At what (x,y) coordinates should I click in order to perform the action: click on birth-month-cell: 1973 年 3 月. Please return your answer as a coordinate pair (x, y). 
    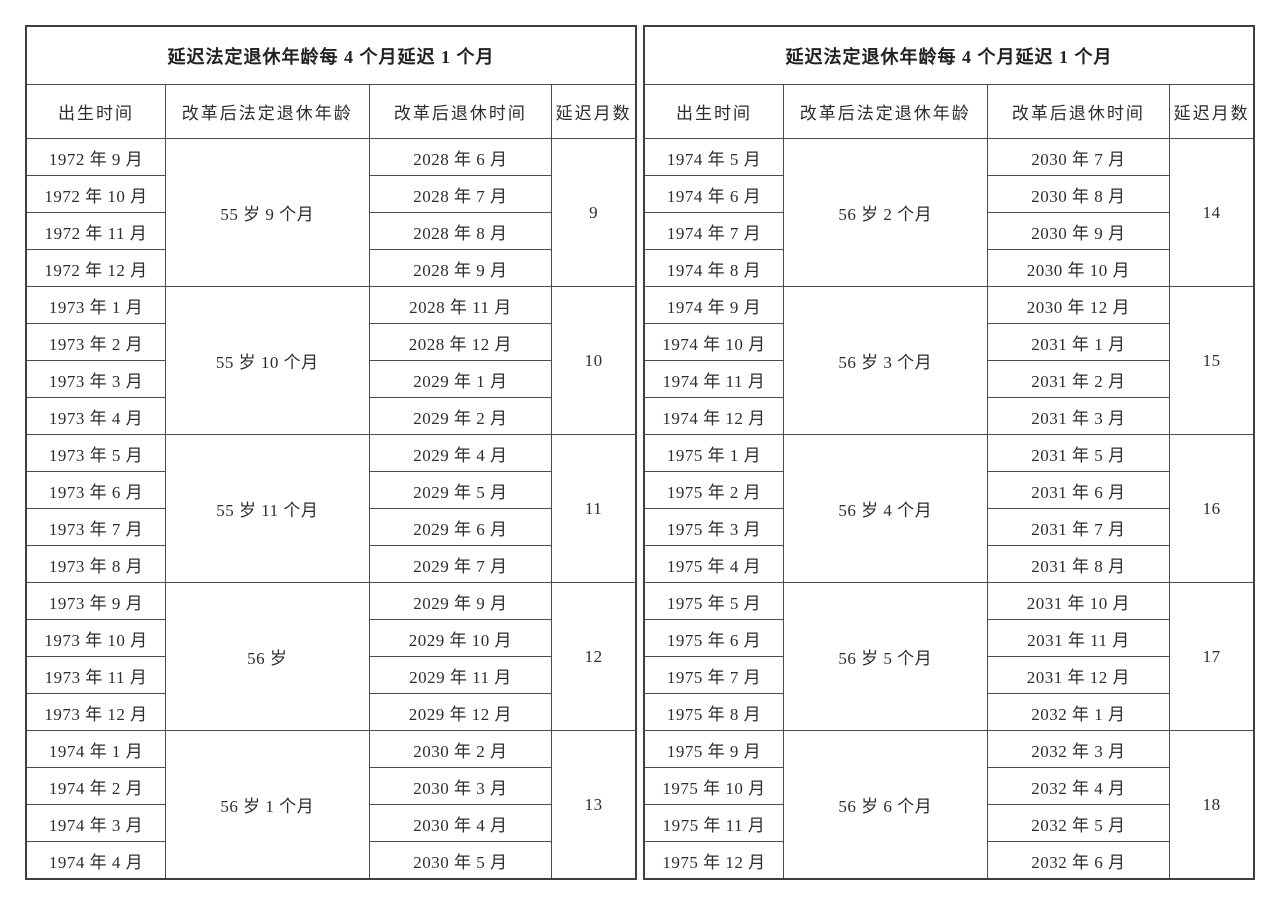
    Looking at the image, I should click on (95, 379).